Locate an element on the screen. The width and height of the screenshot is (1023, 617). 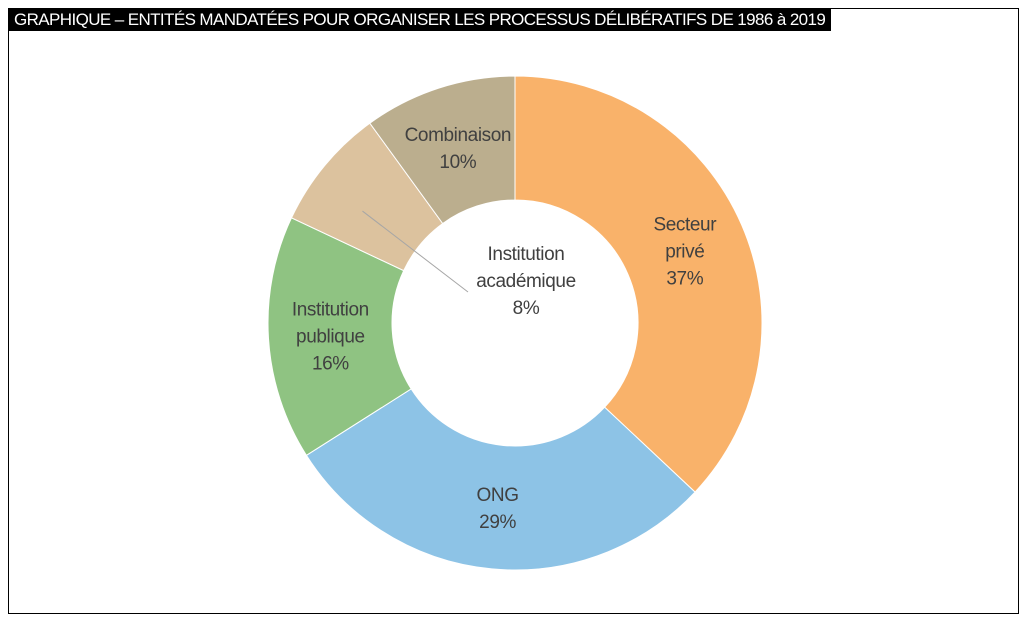
data-label-value: 37% is located at coordinates (684, 279).